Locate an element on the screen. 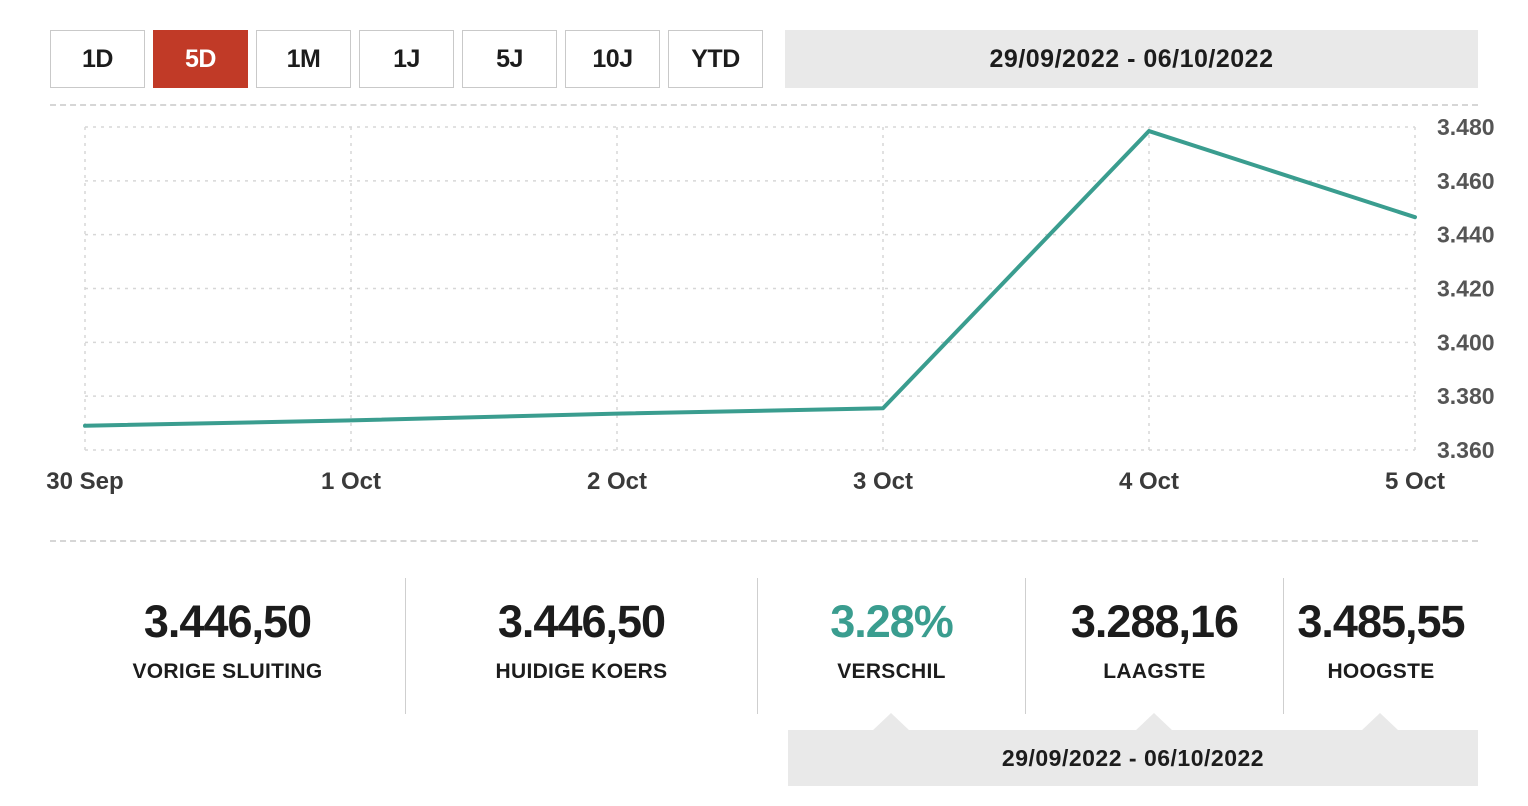  stat-change-label: VERSCHIL is located at coordinates (891, 671).